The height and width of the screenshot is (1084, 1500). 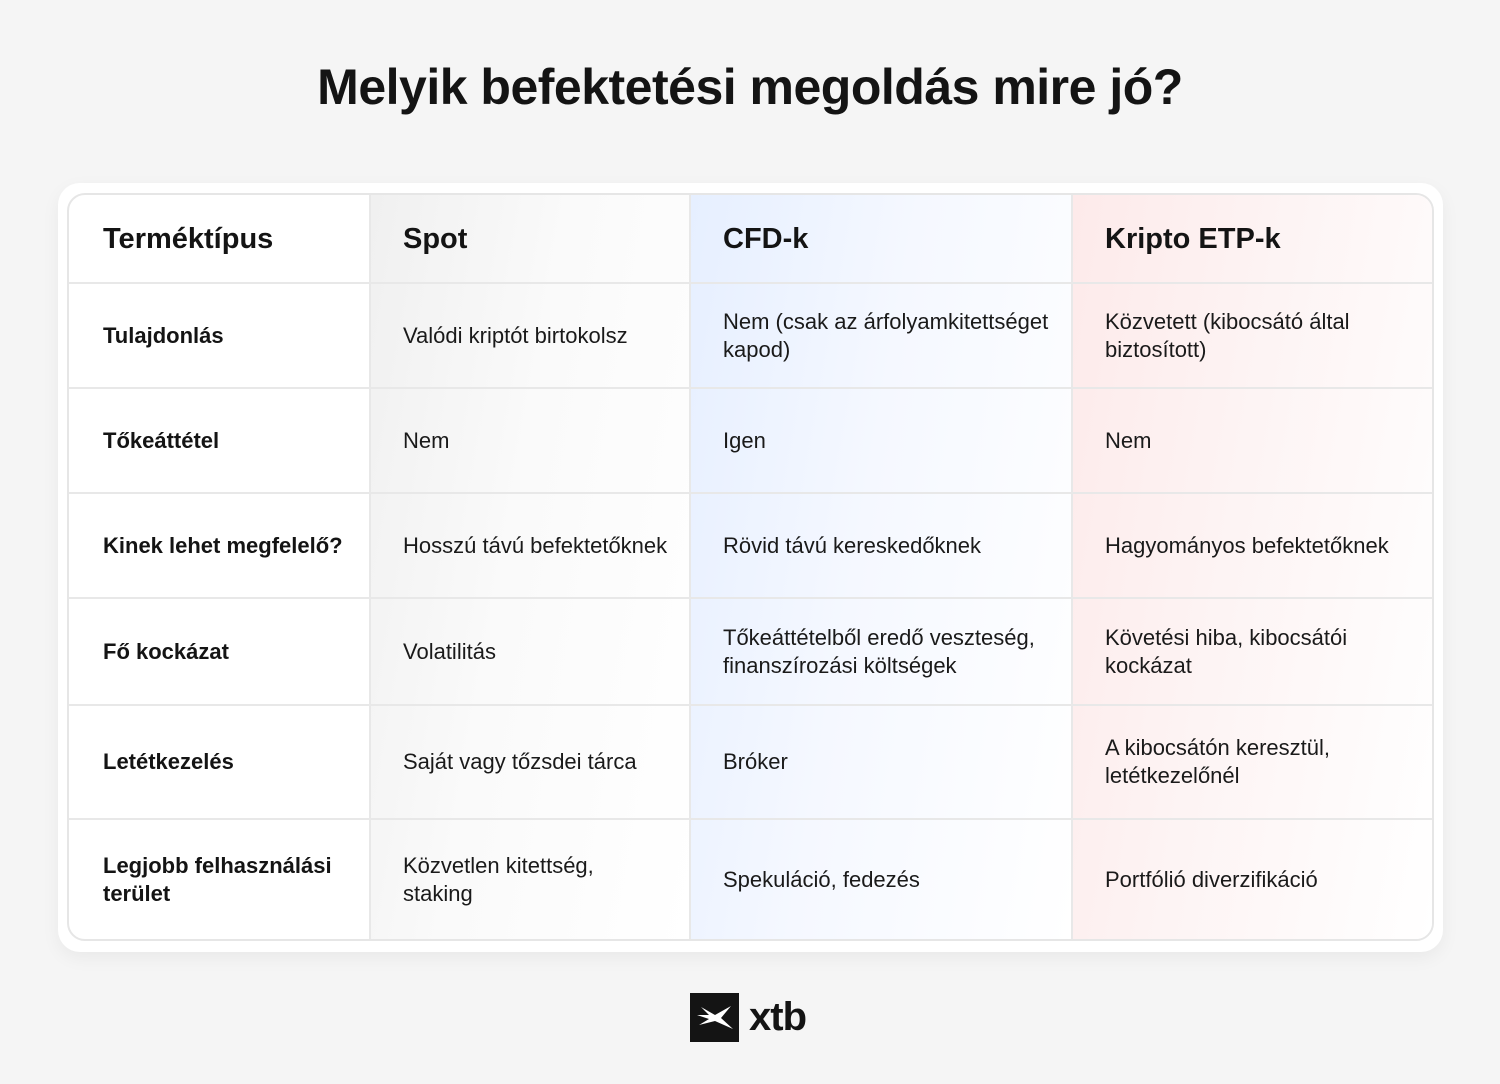 I want to click on header-etp: Kripto ETP-k, so click(x=1251, y=239).